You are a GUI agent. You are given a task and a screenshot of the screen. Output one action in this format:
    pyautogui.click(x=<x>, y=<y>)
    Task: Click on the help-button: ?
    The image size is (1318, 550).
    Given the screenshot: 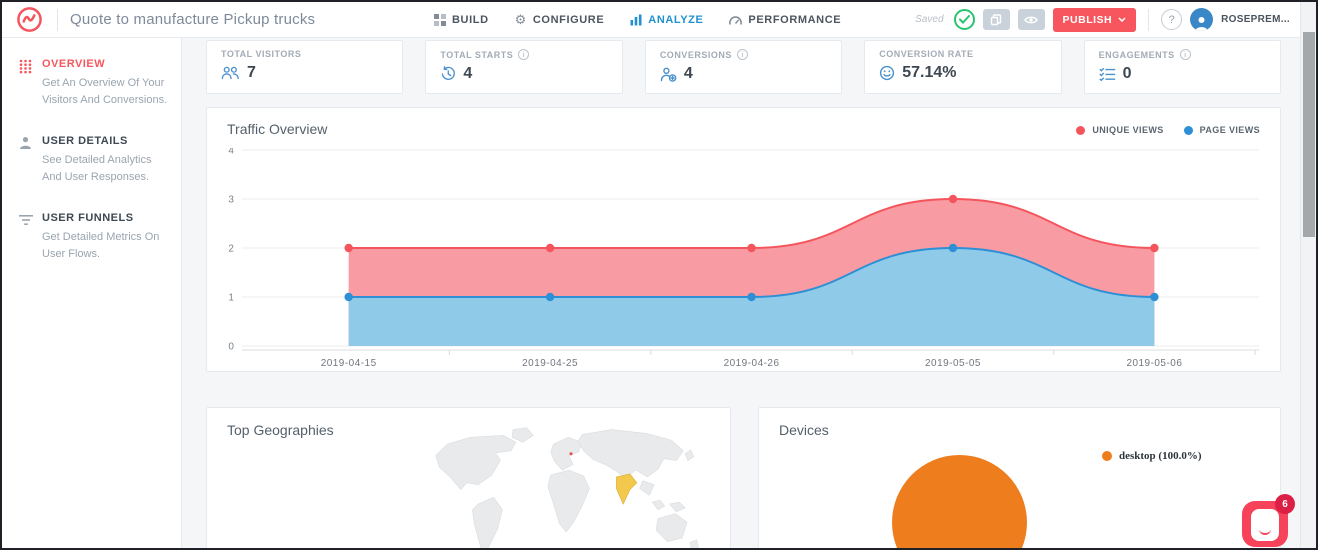 What is the action you would take?
    pyautogui.click(x=1172, y=19)
    